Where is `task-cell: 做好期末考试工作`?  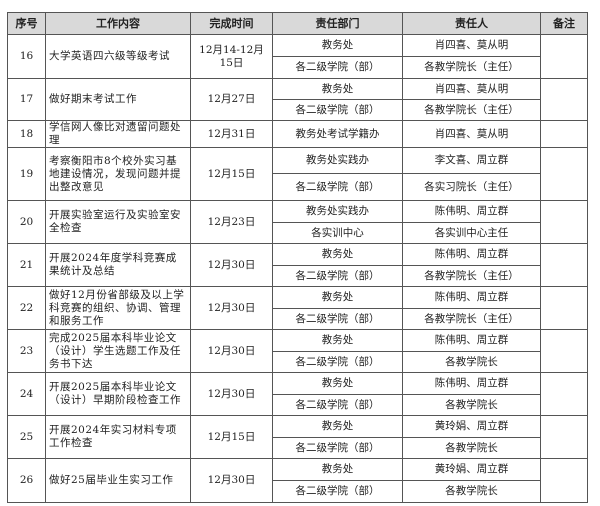 task-cell: 做好期末考试工作 is located at coordinates (118, 99).